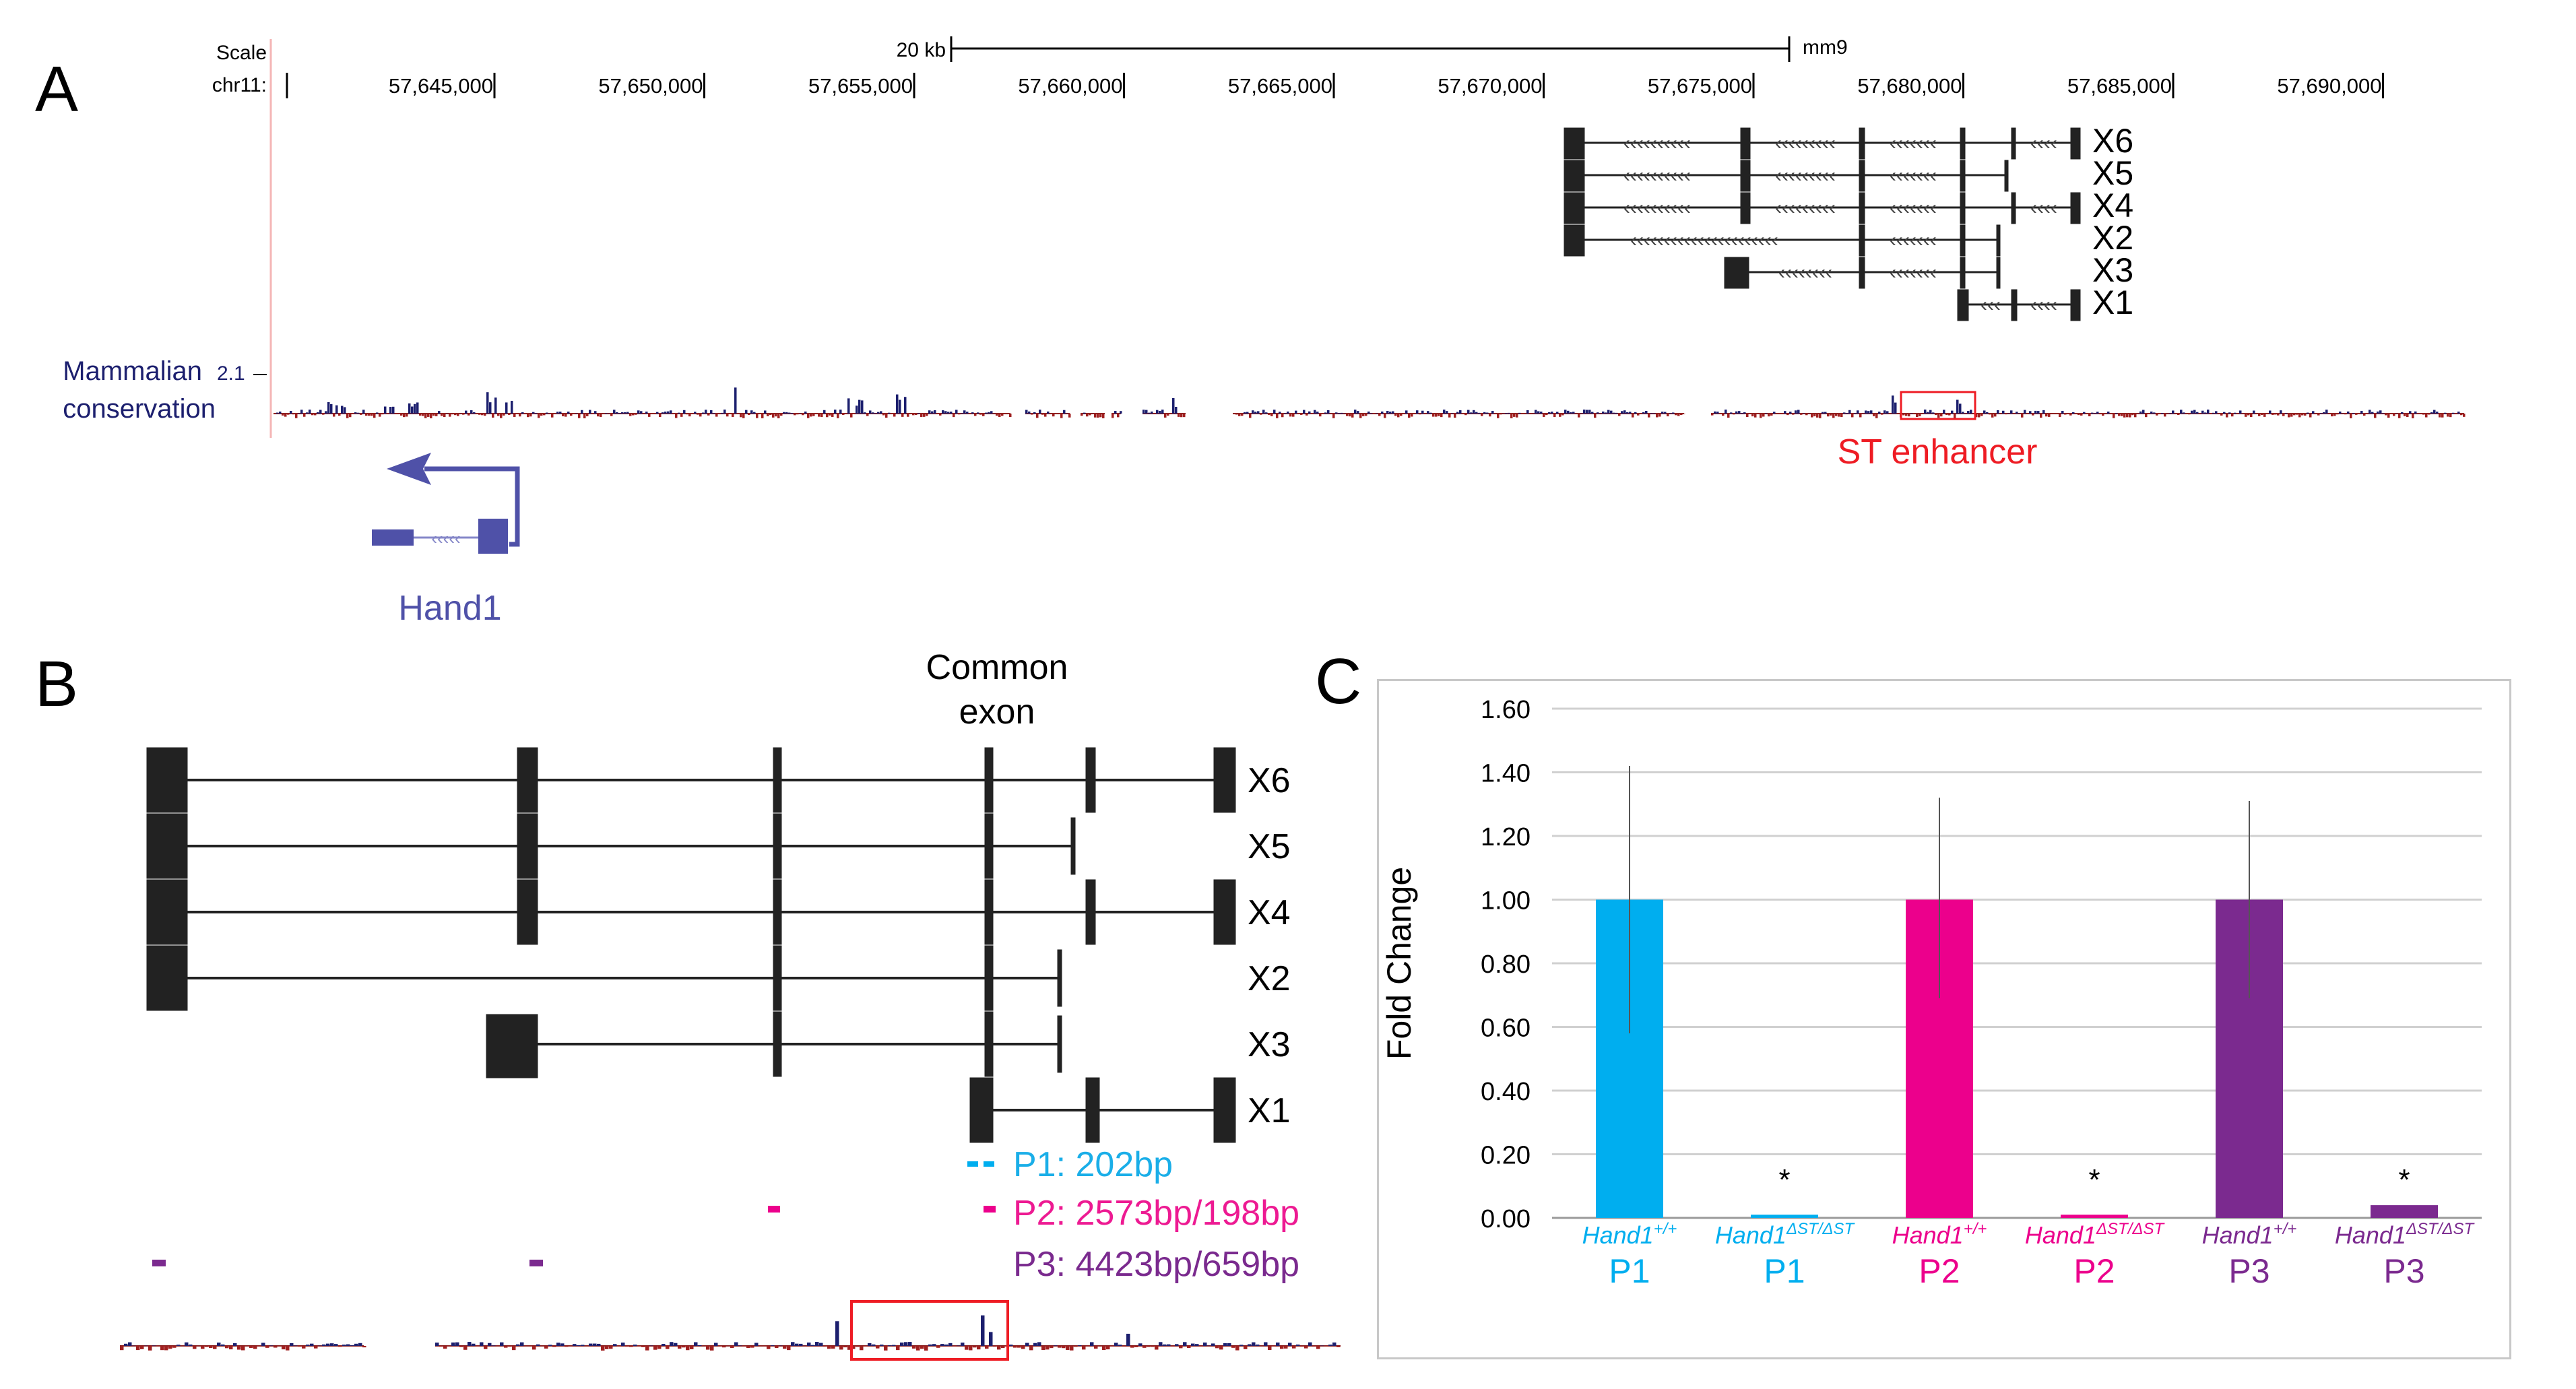 Image resolution: width=2576 pixels, height=1389 pixels. Describe the element at coordinates (691, 912) in the screenshot. I see `transcript-b-x4` at that location.